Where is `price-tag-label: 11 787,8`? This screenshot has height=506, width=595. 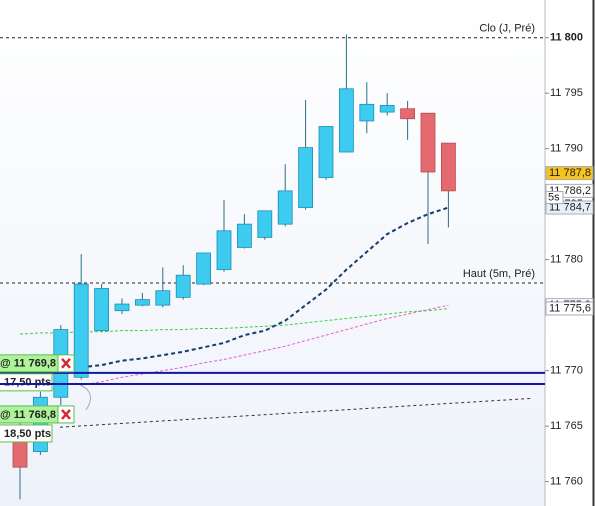 price-tag-label: 11 787,8 is located at coordinates (570, 173).